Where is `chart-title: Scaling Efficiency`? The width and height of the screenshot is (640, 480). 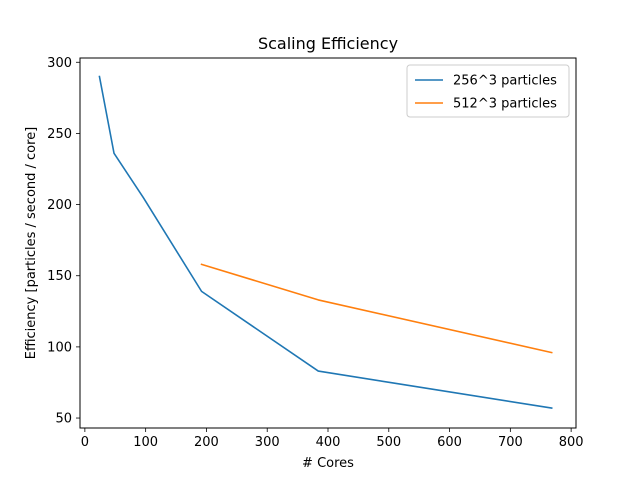 chart-title: Scaling Efficiency is located at coordinates (328, 43).